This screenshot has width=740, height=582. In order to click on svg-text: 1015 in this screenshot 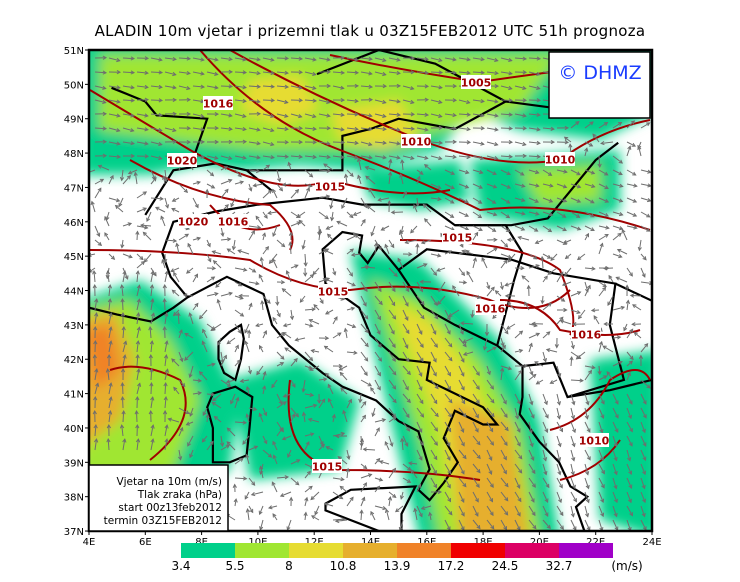, I will do `click(457, 238)`.